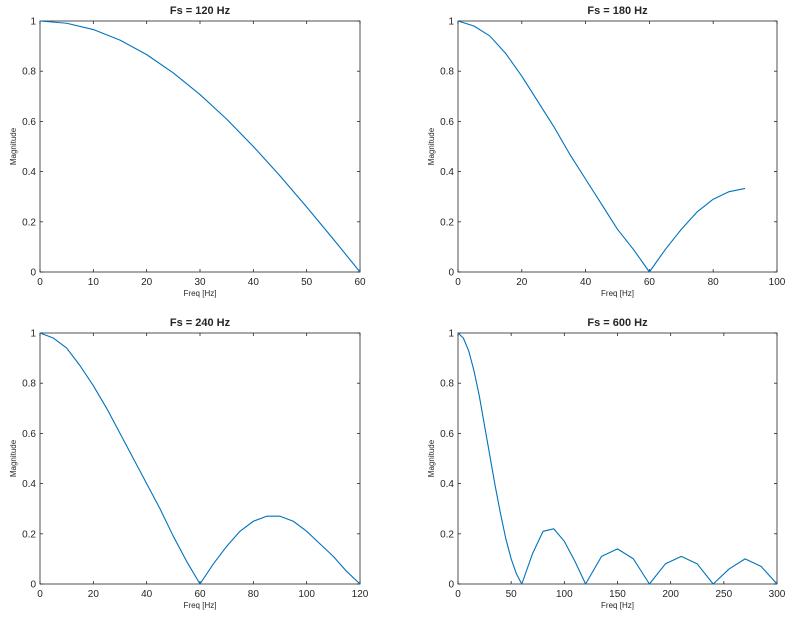  Describe the element at coordinates (670, 594) in the screenshot. I see `x-tick-label: 200` at that location.